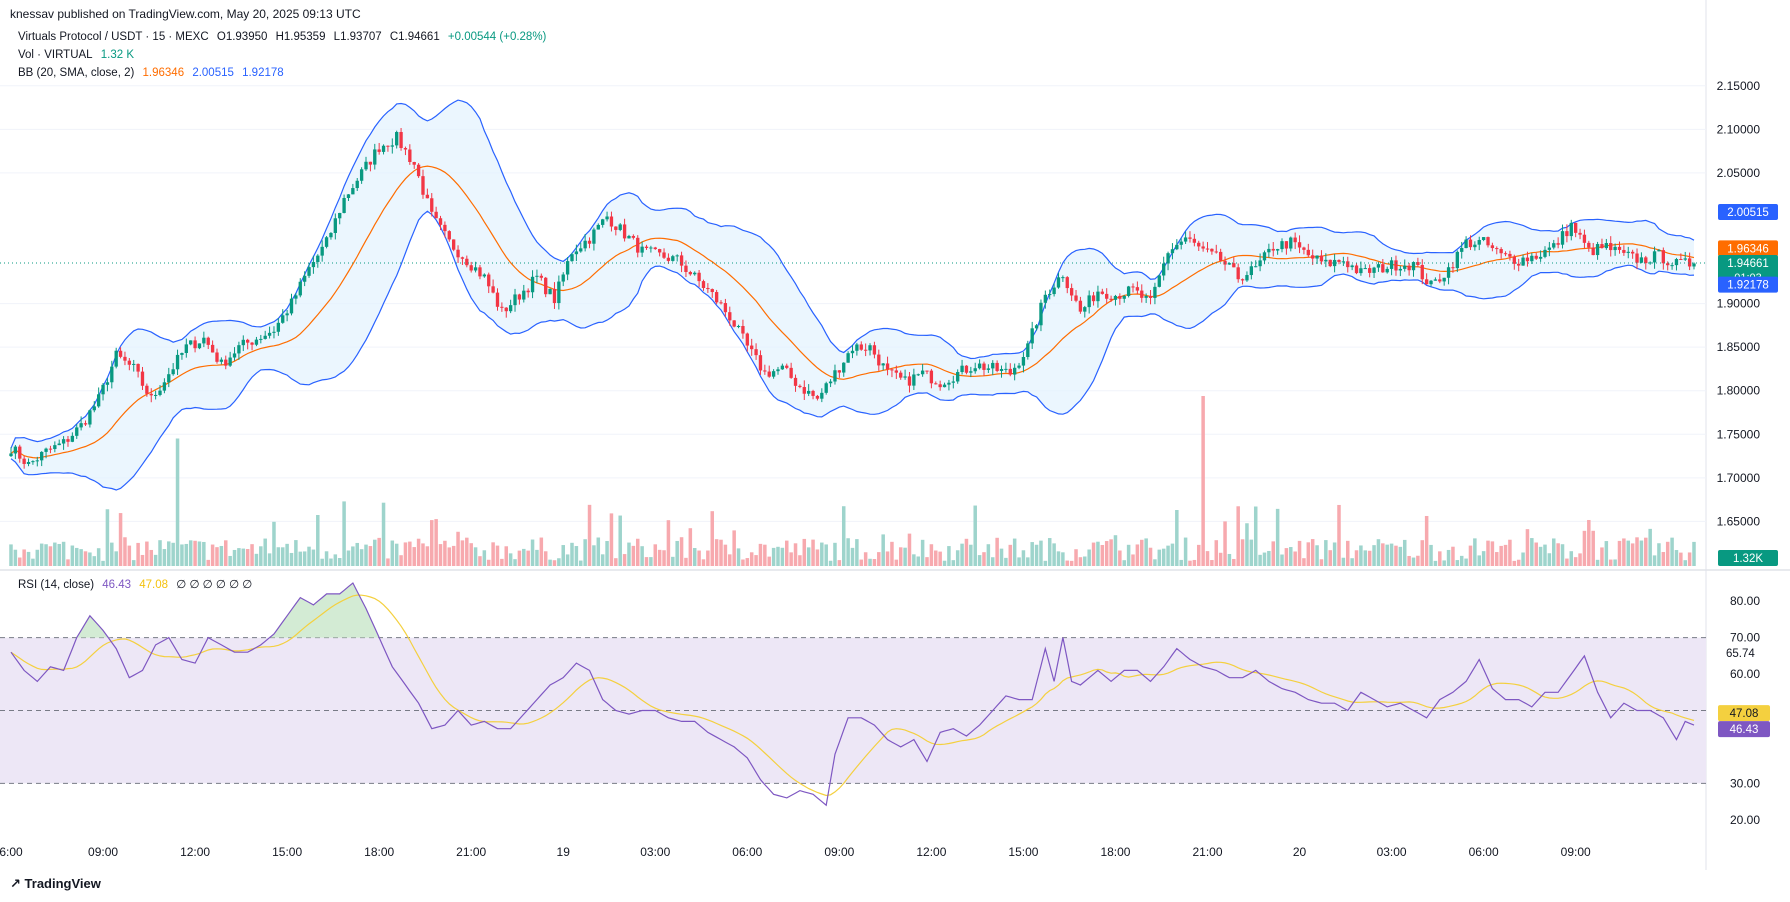  What do you see at coordinates (1739, 304) in the screenshot?
I see `price-tick-label: 1.90000` at bounding box center [1739, 304].